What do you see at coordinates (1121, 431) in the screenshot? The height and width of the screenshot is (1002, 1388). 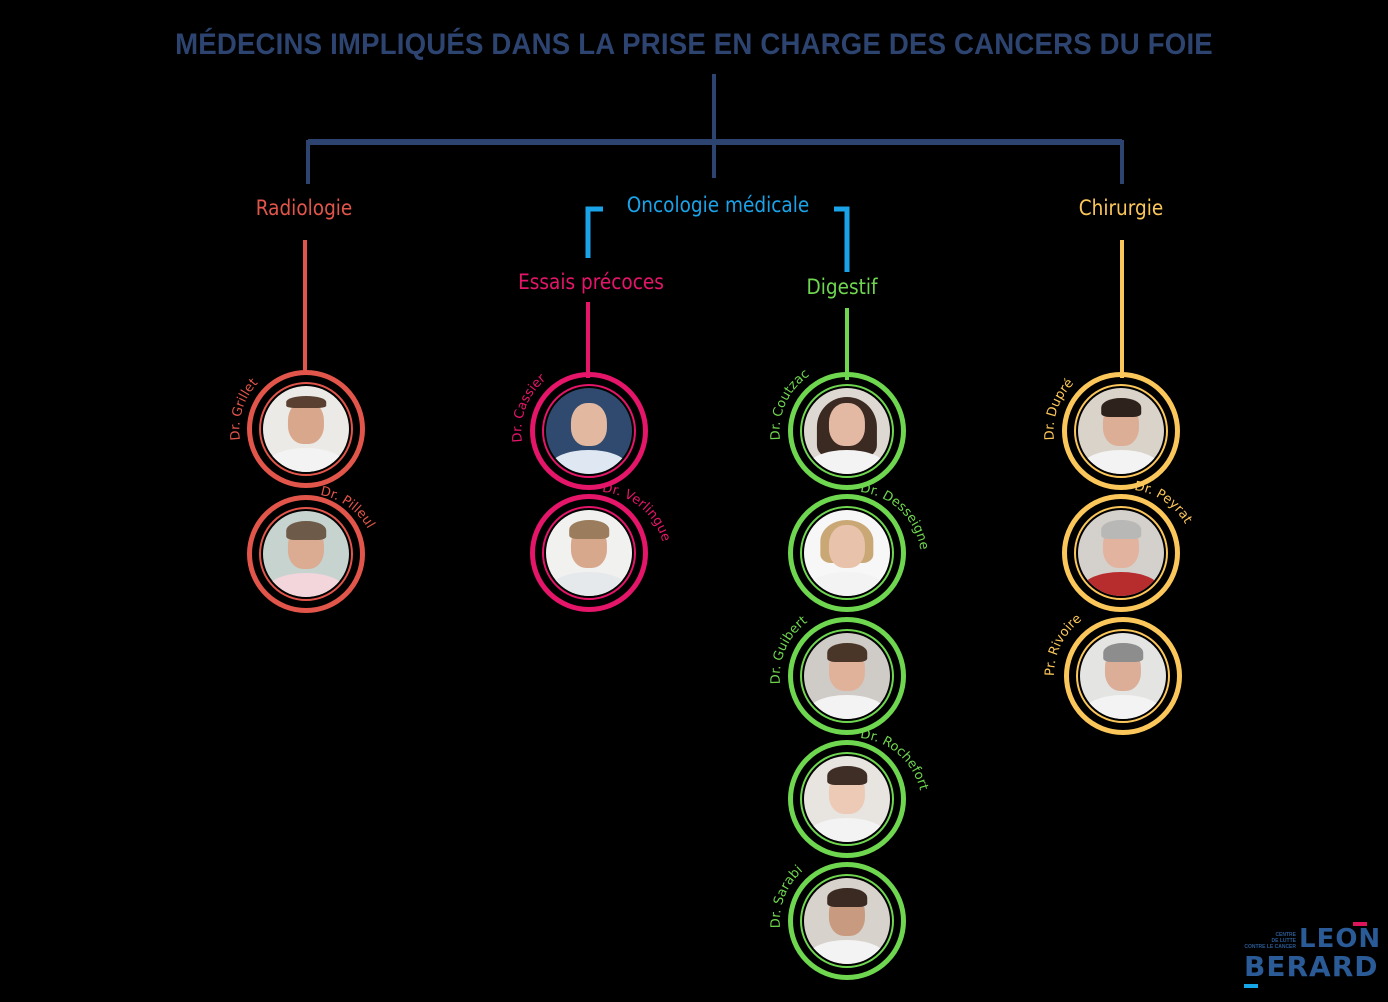 I see `doctor-portrait-dupre` at bounding box center [1121, 431].